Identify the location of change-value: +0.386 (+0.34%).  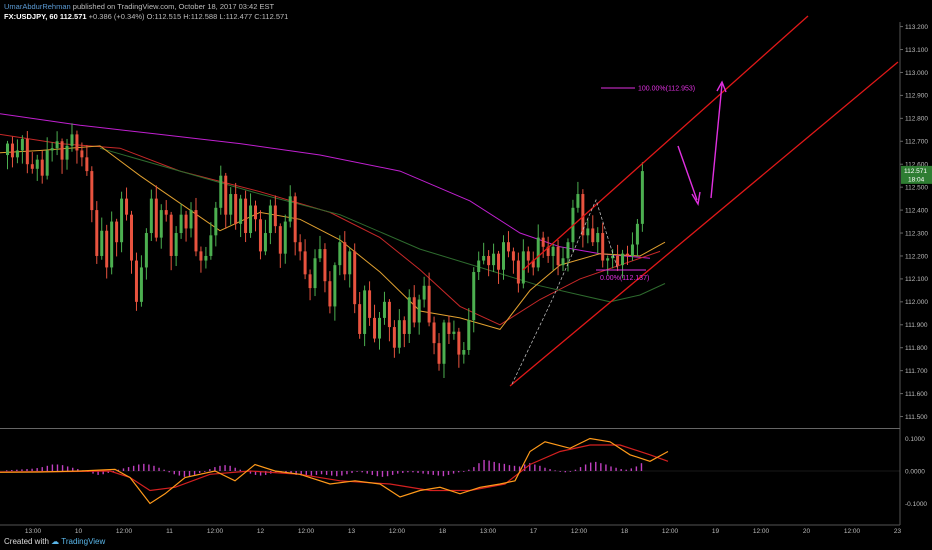
(116, 16).